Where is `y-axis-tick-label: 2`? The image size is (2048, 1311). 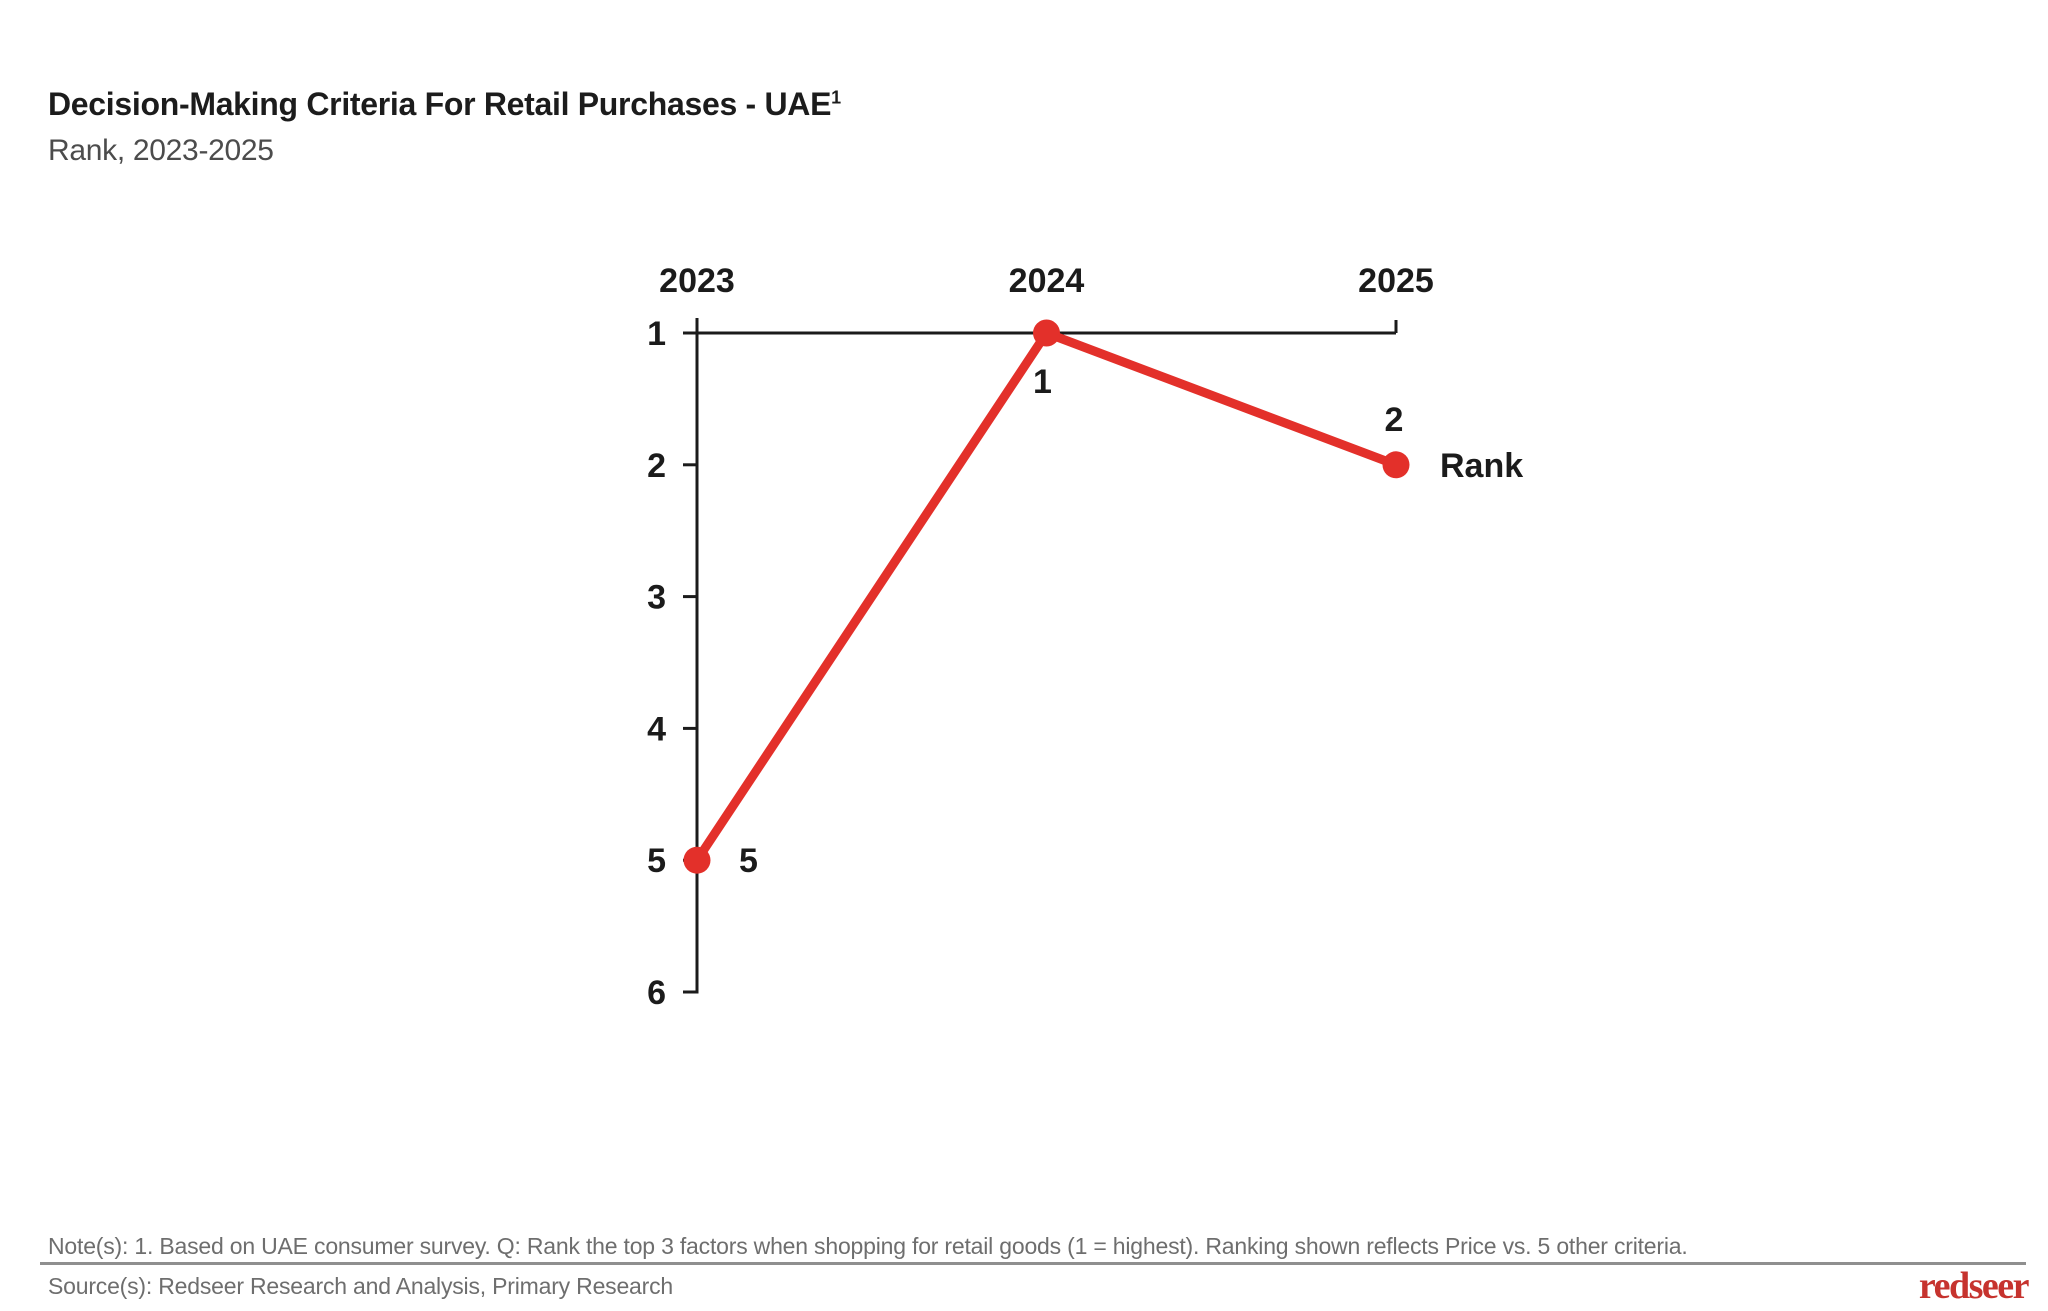 y-axis-tick-label: 2 is located at coordinates (656, 466).